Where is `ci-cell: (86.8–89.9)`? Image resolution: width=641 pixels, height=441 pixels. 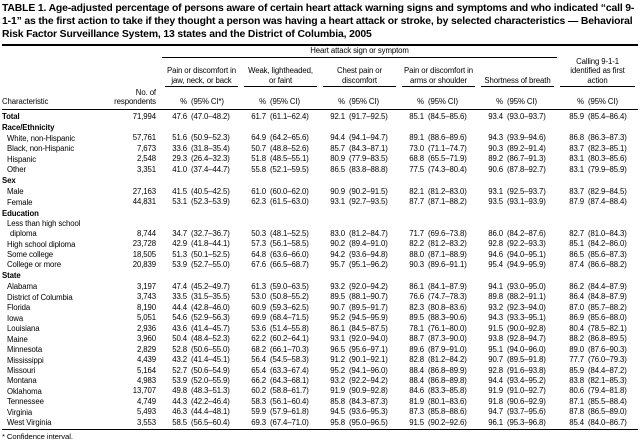 ci-cell: (86.8–89.9) is located at coordinates (447, 370).